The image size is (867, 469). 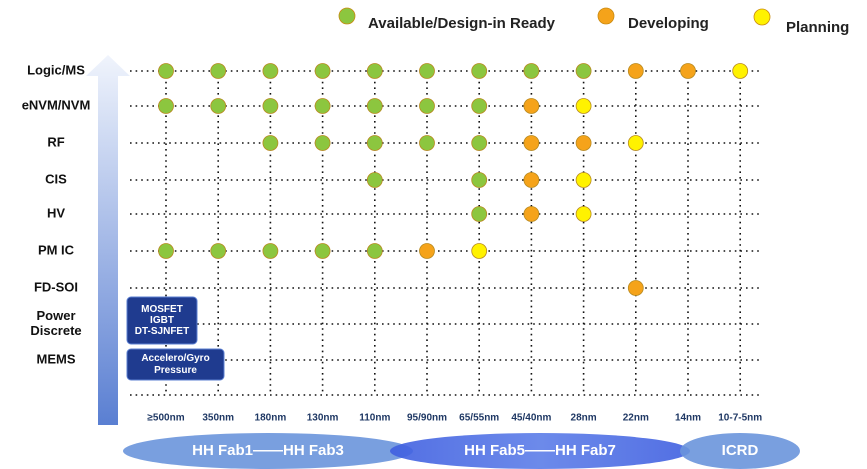 What do you see at coordinates (162, 309) in the screenshot?
I see `product-label: MOSFET` at bounding box center [162, 309].